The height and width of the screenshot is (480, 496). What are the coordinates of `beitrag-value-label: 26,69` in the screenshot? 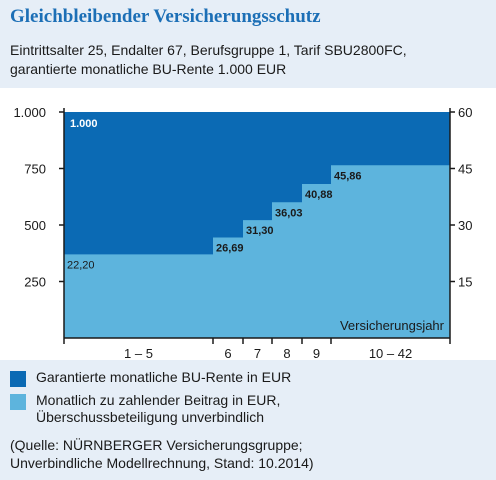 It's located at (230, 248).